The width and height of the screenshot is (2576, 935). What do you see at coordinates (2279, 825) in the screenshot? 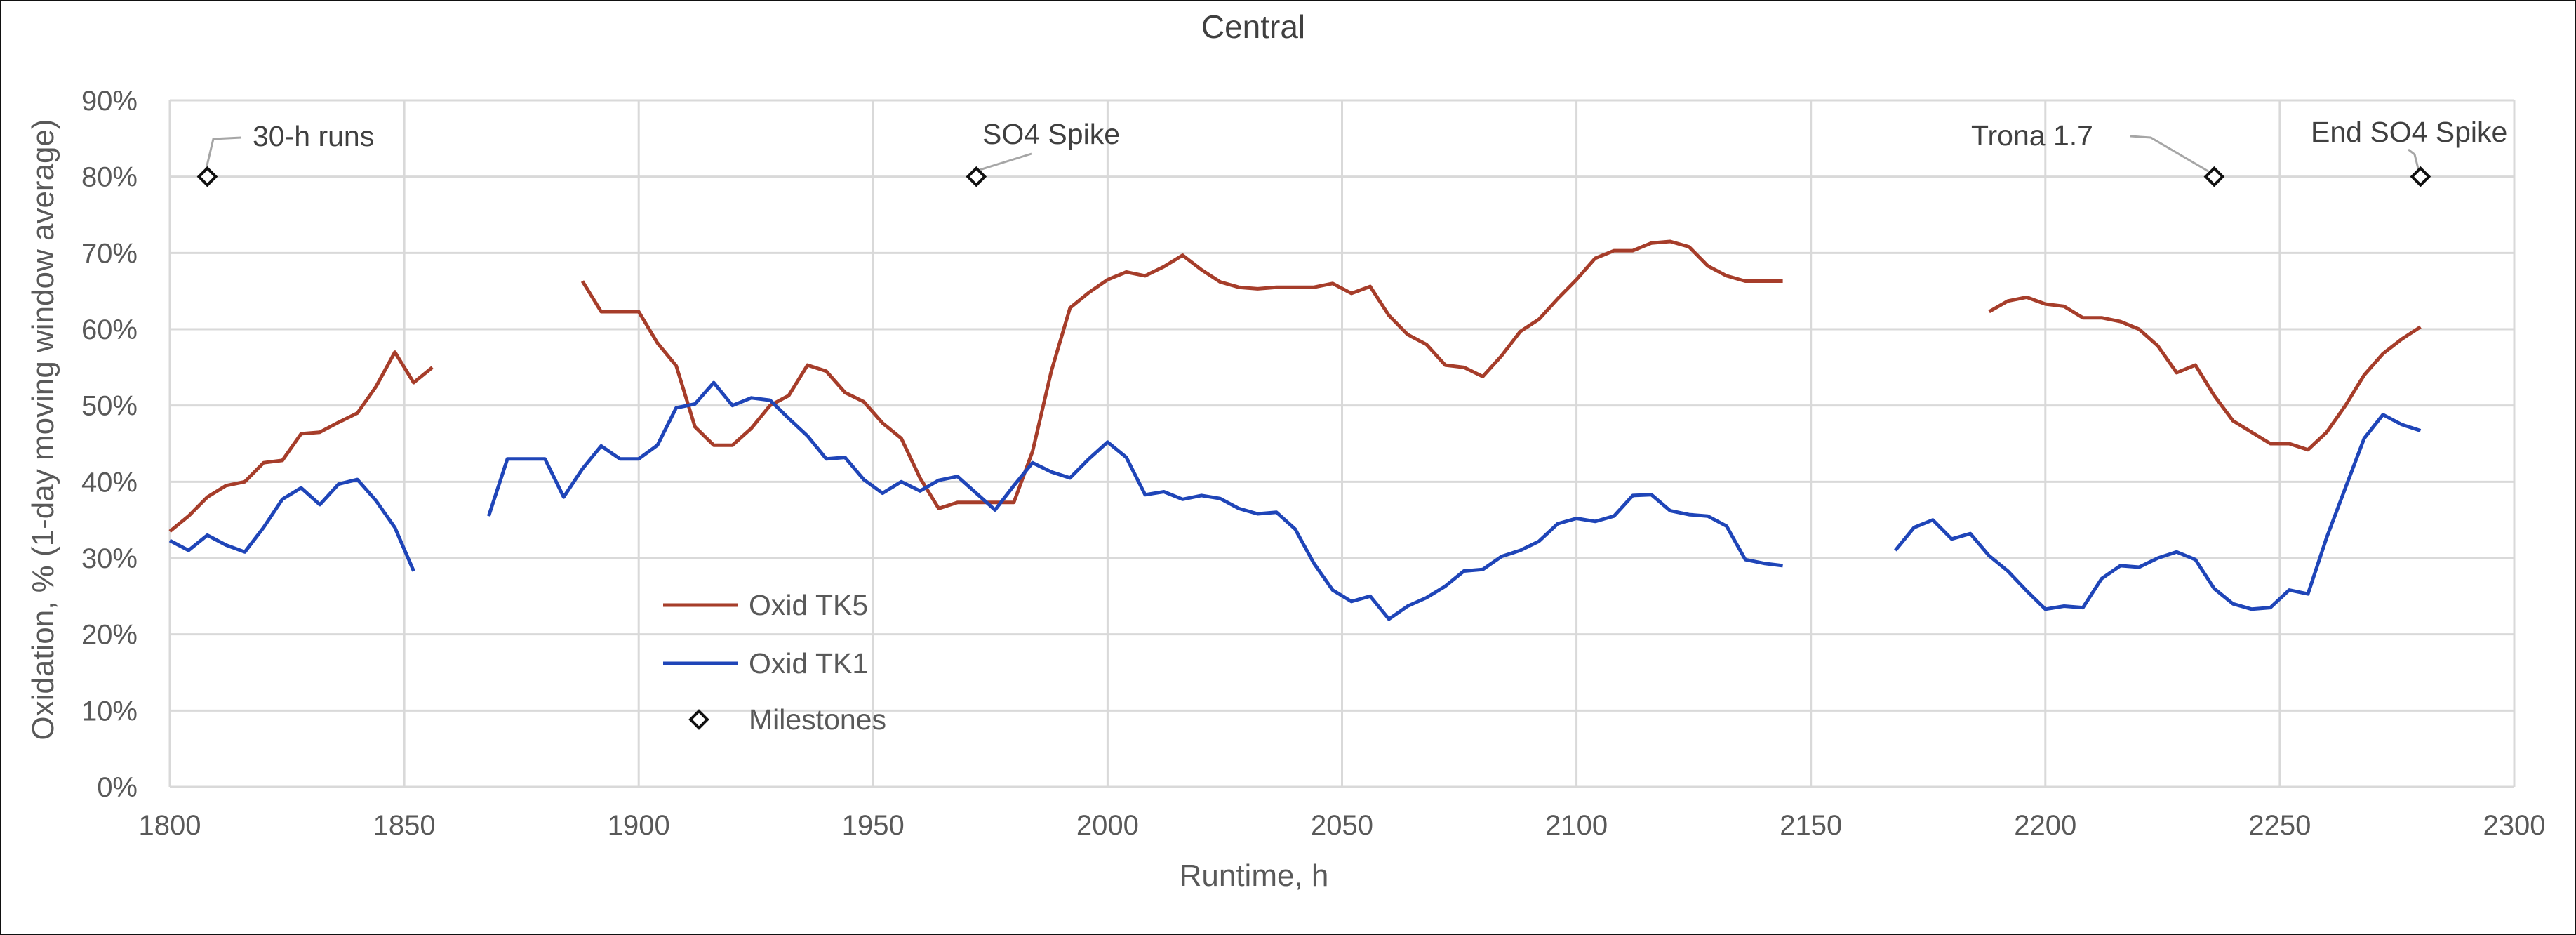
I see `x-tick-label: 2250` at bounding box center [2279, 825].